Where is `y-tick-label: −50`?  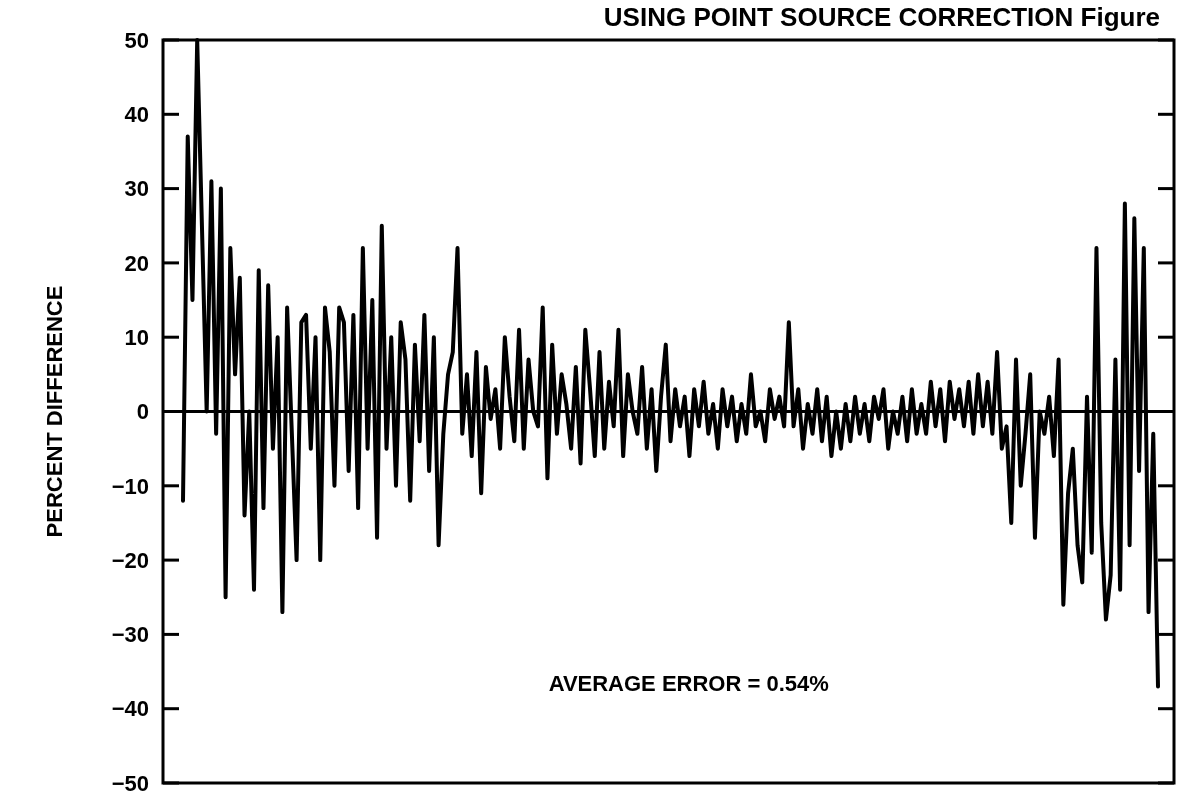 y-tick-label: −50 is located at coordinates (130, 781).